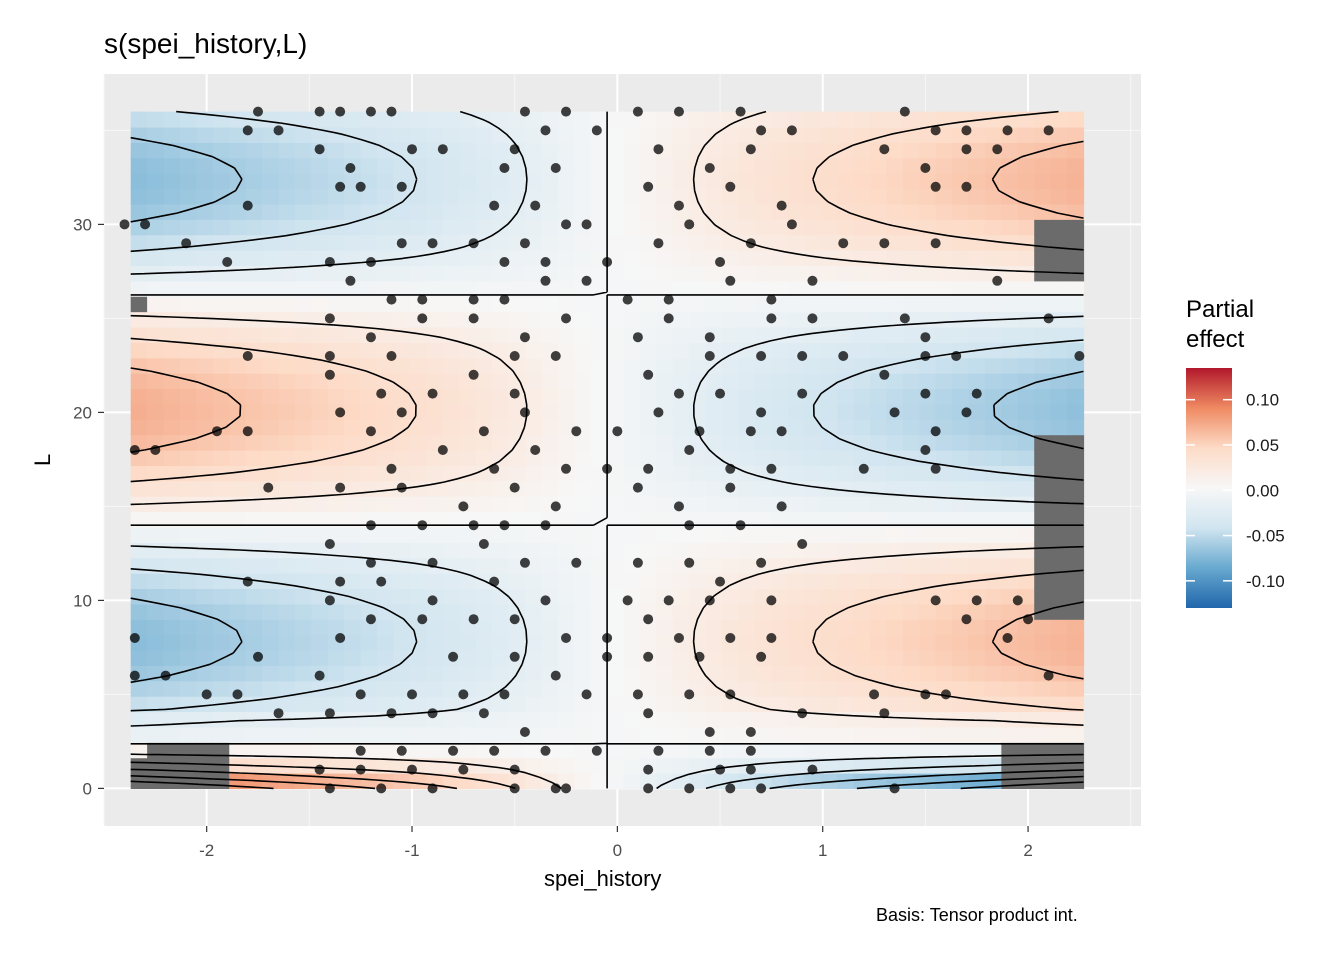  Describe the element at coordinates (1262, 400) in the screenshot. I see `colorbar-tick-label: 0.10` at that location.